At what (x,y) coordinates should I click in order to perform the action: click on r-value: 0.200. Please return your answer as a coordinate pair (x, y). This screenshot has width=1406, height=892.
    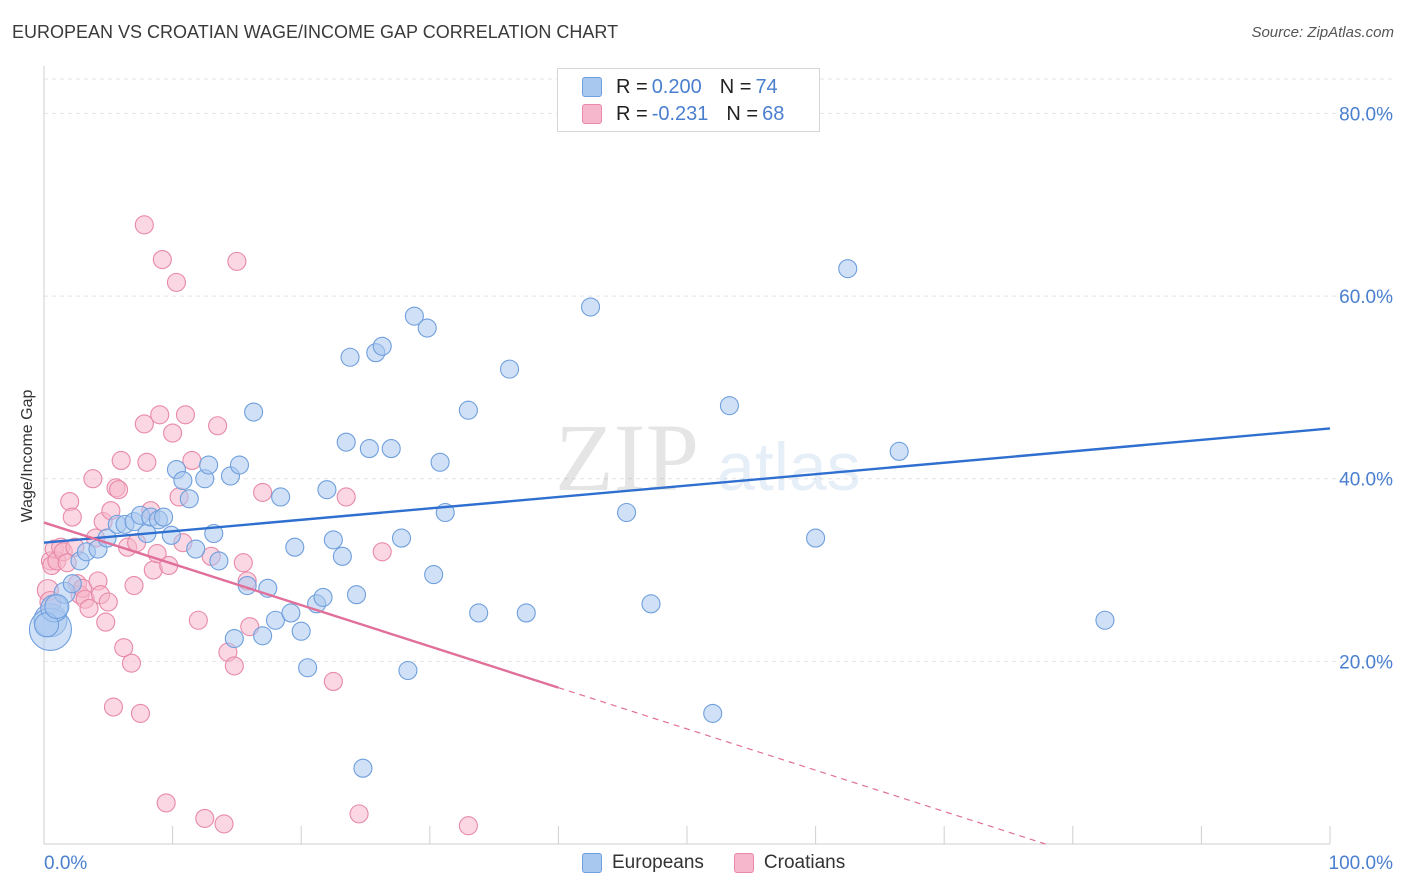
    Looking at the image, I should click on (676, 86).